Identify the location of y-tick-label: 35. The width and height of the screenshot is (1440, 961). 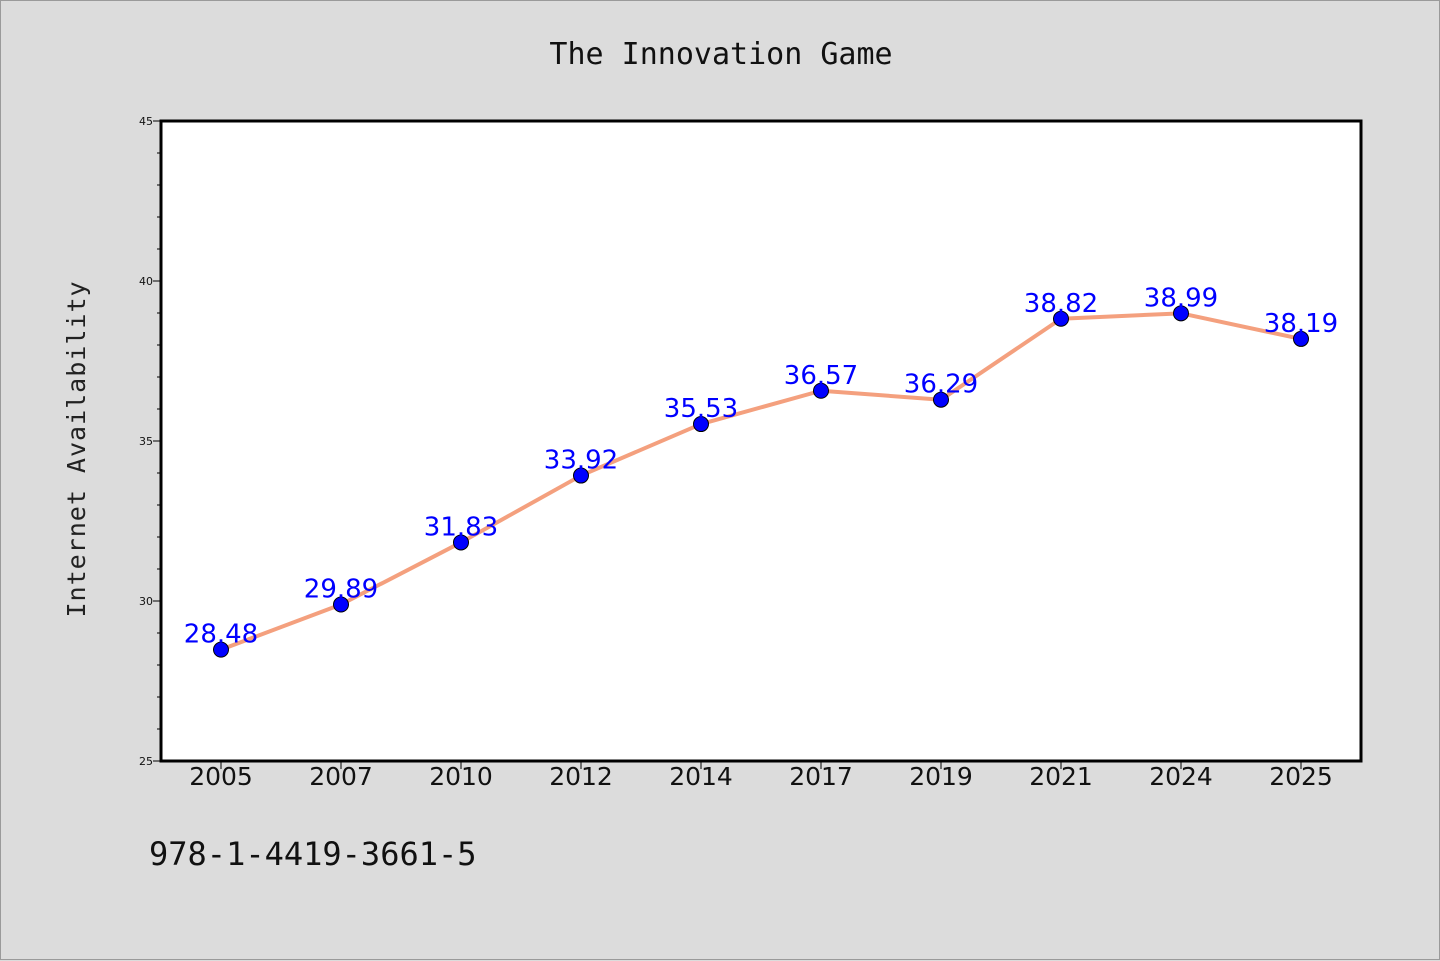
(146, 441).